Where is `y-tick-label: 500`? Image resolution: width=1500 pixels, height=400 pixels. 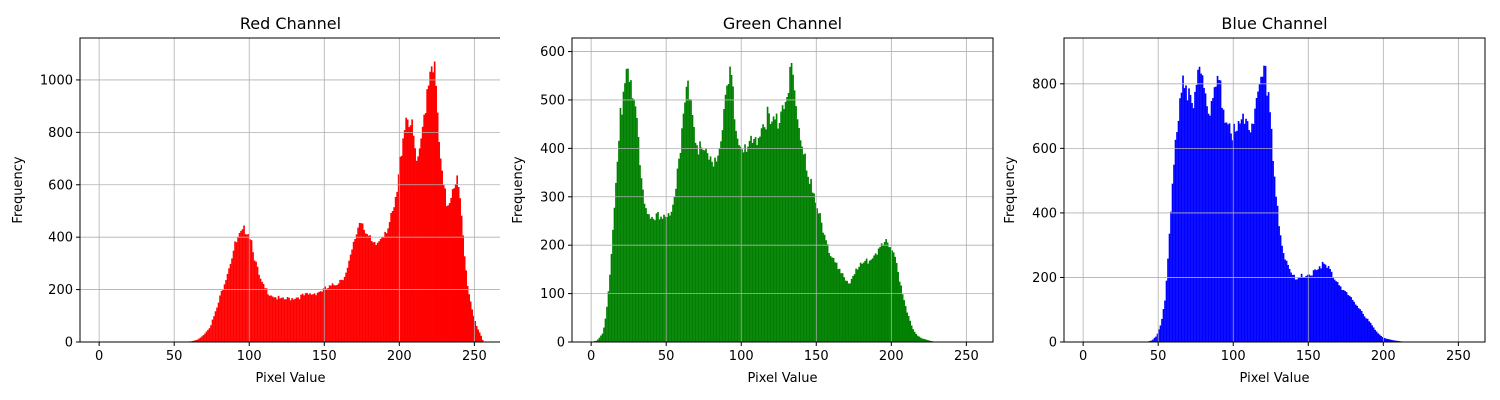 y-tick-label: 500 is located at coordinates (552, 100).